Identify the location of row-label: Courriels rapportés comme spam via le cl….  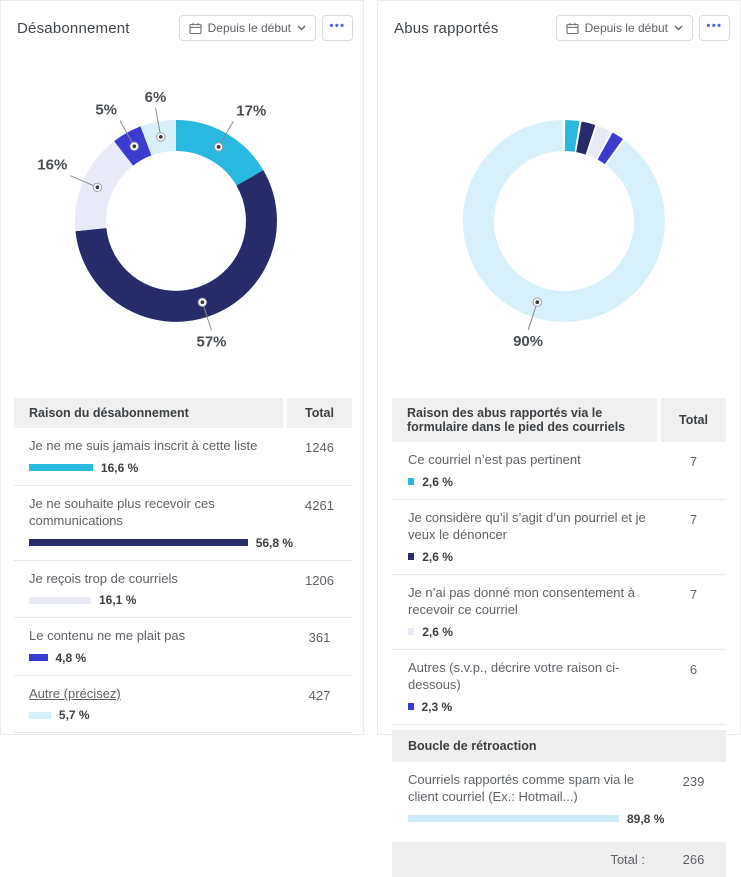
(521, 788).